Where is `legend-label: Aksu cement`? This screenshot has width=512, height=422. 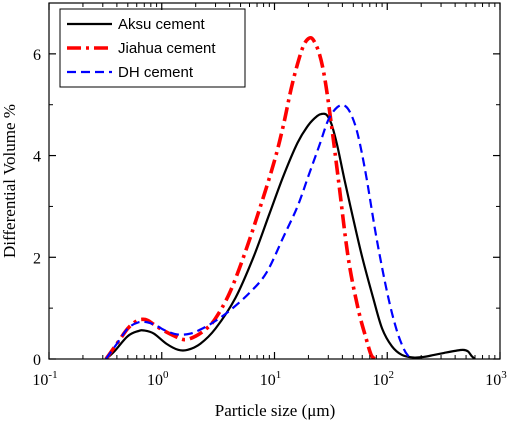 legend-label: Aksu cement is located at coordinates (162, 24).